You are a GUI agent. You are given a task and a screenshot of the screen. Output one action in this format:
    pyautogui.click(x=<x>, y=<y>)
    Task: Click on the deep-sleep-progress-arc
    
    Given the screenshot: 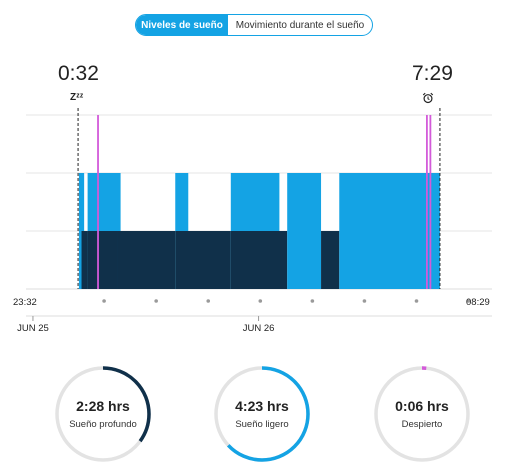 What is the action you would take?
    pyautogui.click(x=103, y=414)
    